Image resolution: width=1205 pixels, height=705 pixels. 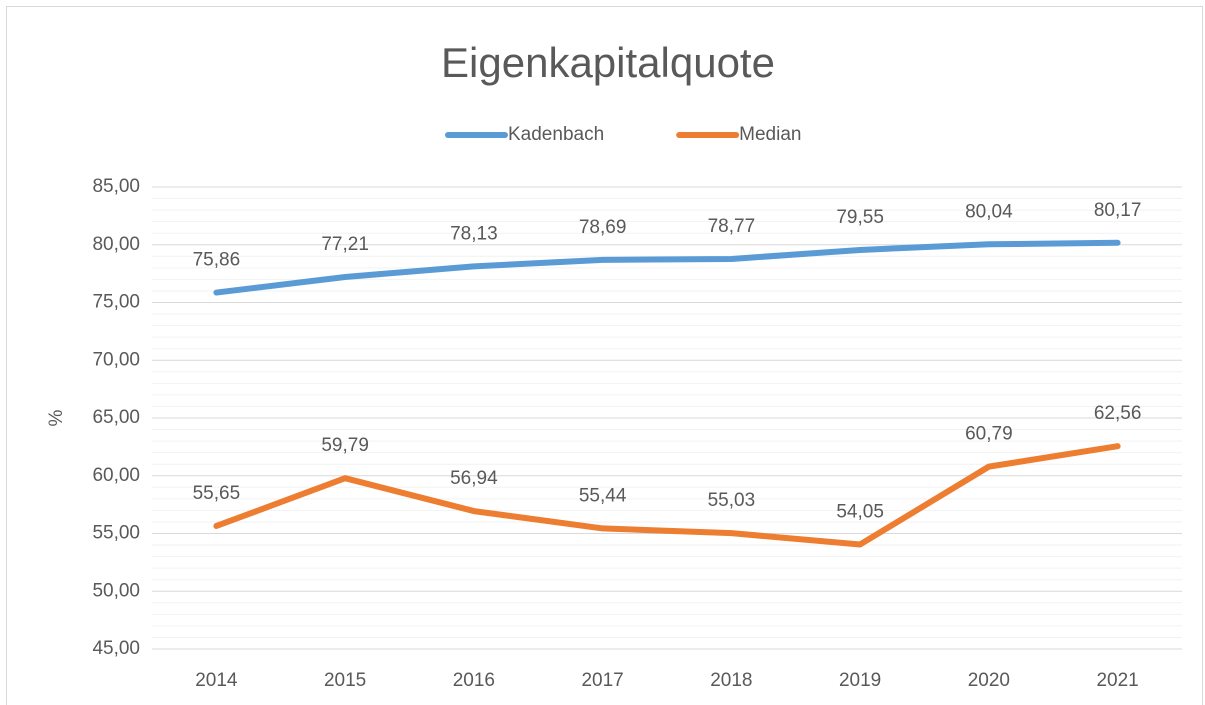 What do you see at coordinates (474, 478) in the screenshot?
I see `data-label: 56,94` at bounding box center [474, 478].